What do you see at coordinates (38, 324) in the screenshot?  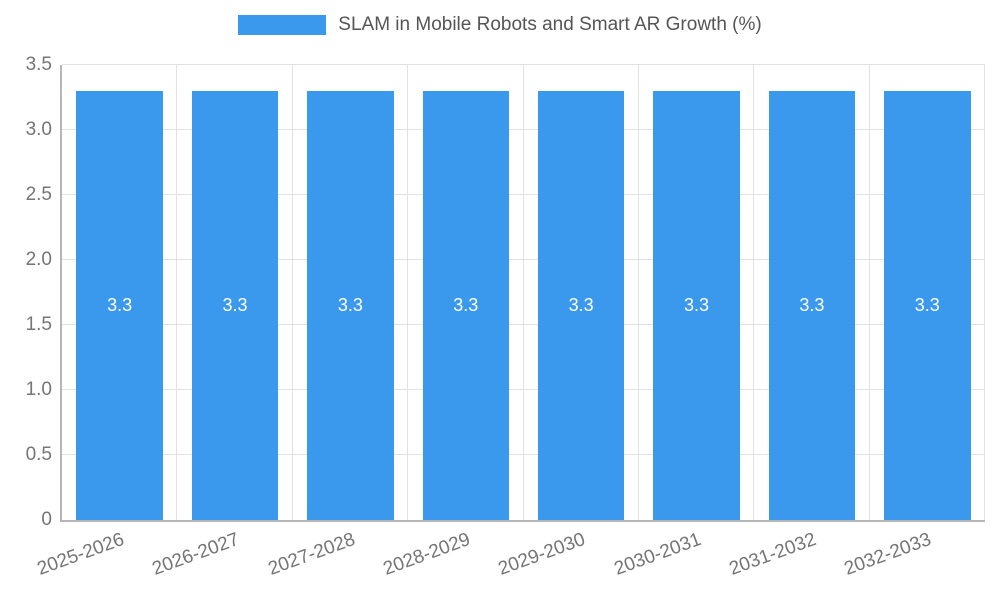 I see `y-tick-label: 1.5` at bounding box center [38, 324].